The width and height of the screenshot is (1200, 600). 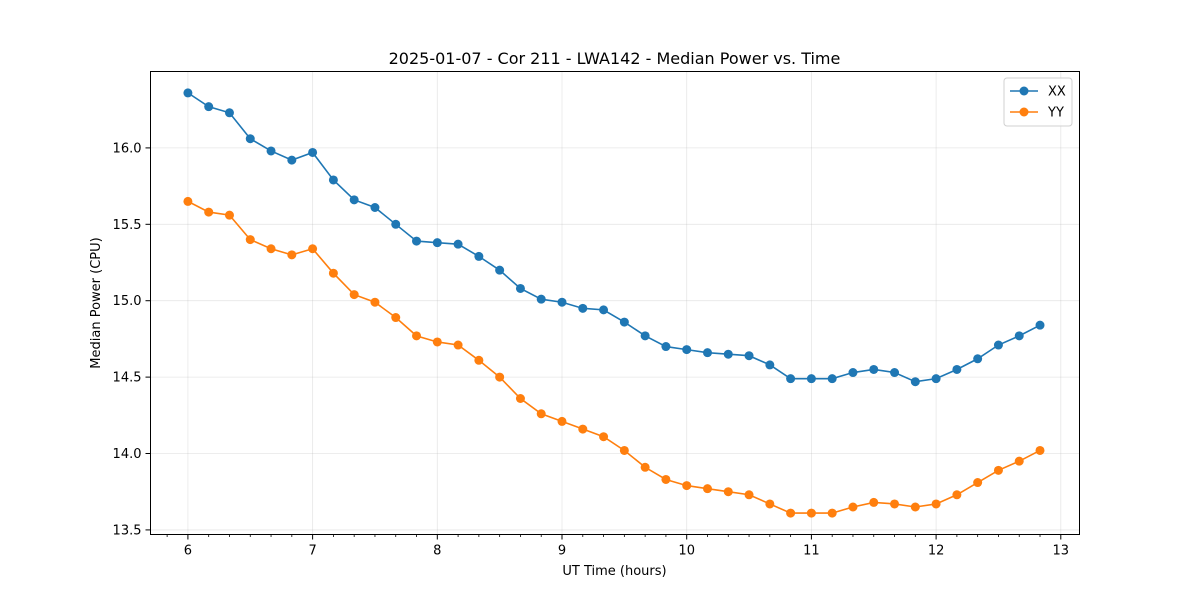 What do you see at coordinates (1037, 113) in the screenshot?
I see `legend-entry-yy: YY` at bounding box center [1037, 113].